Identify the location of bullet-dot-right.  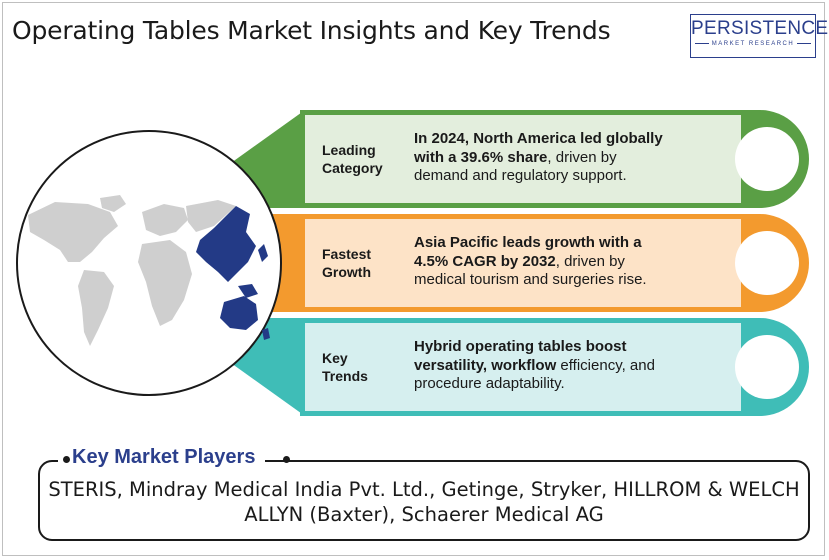
(286, 459).